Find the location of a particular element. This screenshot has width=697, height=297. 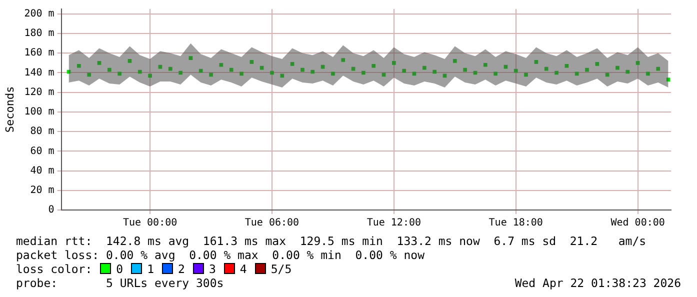

y-tick-label: 200 m is located at coordinates (39, 14).